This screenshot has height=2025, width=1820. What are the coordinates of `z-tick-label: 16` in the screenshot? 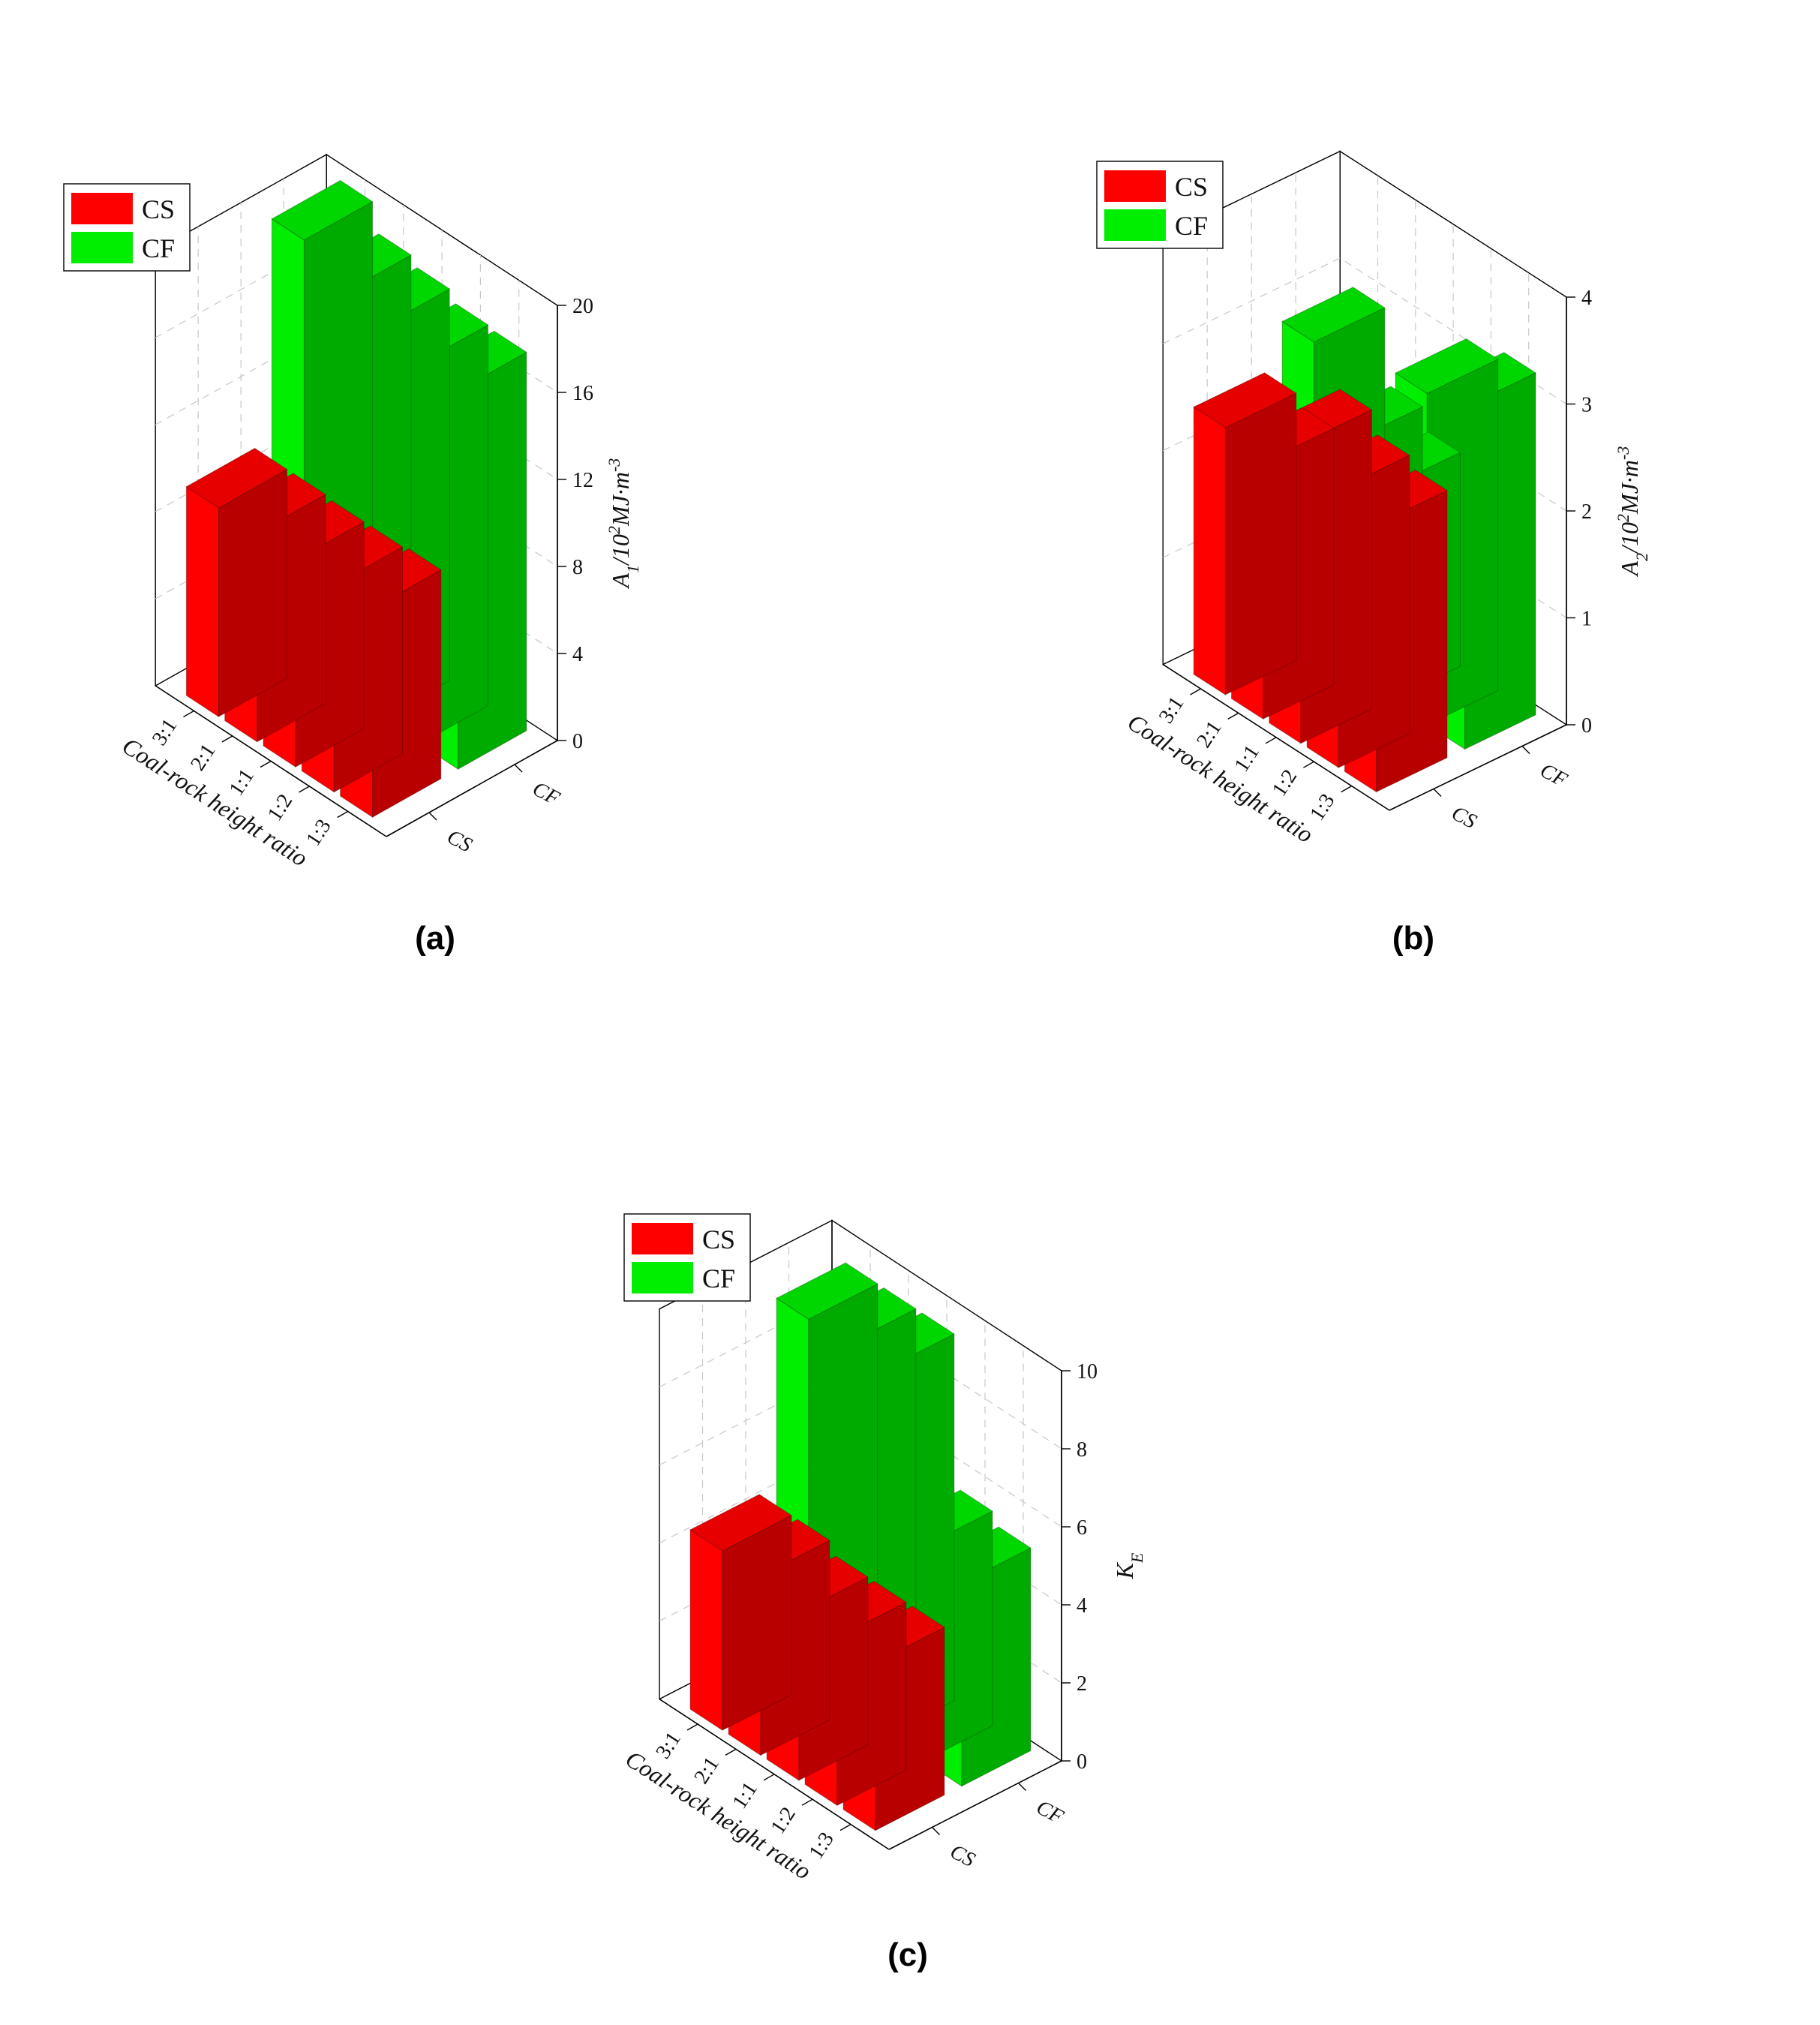 It's located at (582, 394).